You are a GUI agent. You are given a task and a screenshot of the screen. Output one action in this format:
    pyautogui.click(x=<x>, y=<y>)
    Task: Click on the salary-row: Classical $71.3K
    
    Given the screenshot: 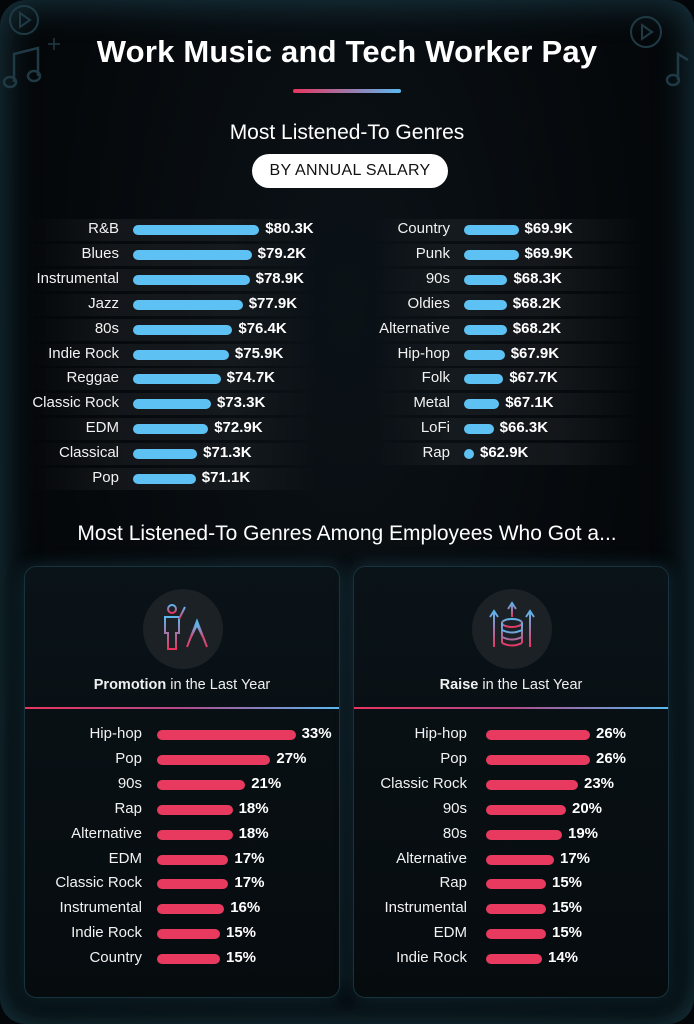 What is the action you would take?
    pyautogui.click(x=173, y=454)
    